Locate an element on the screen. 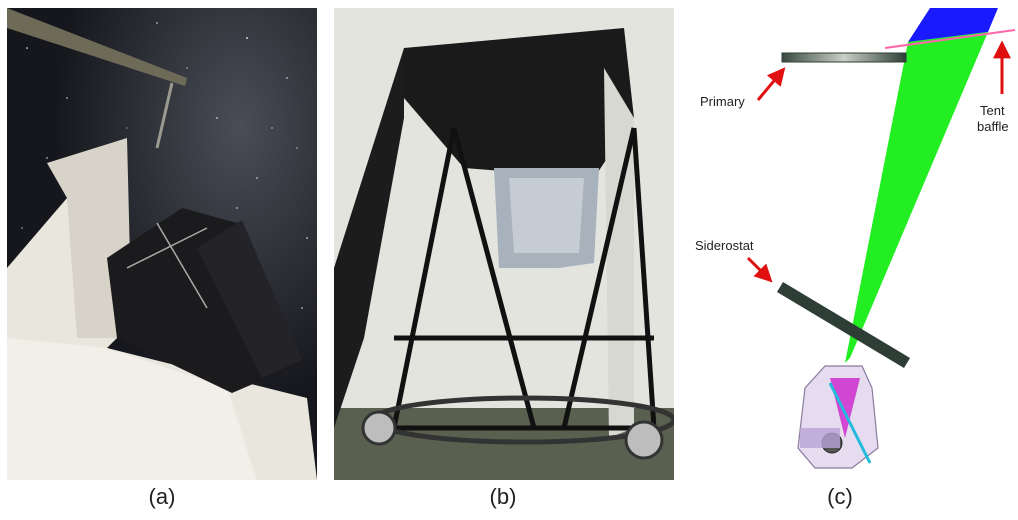 The height and width of the screenshot is (520, 1018). tent-baffle-line is located at coordinates (949, 39).